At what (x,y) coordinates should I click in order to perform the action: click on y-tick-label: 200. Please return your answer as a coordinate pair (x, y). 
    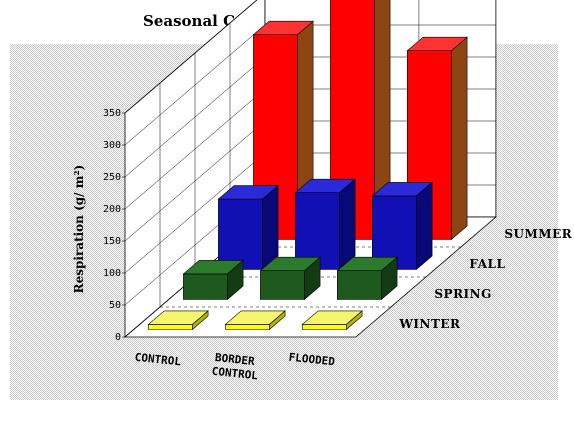
    Looking at the image, I should click on (112, 209).